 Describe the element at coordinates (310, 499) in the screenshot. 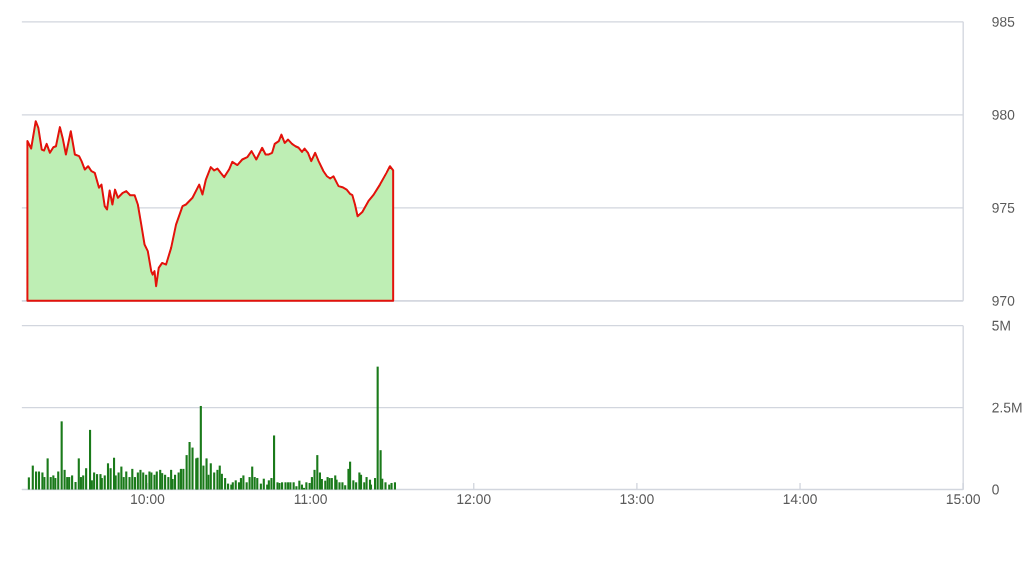

I see `x-tick-label: 11:00` at that location.